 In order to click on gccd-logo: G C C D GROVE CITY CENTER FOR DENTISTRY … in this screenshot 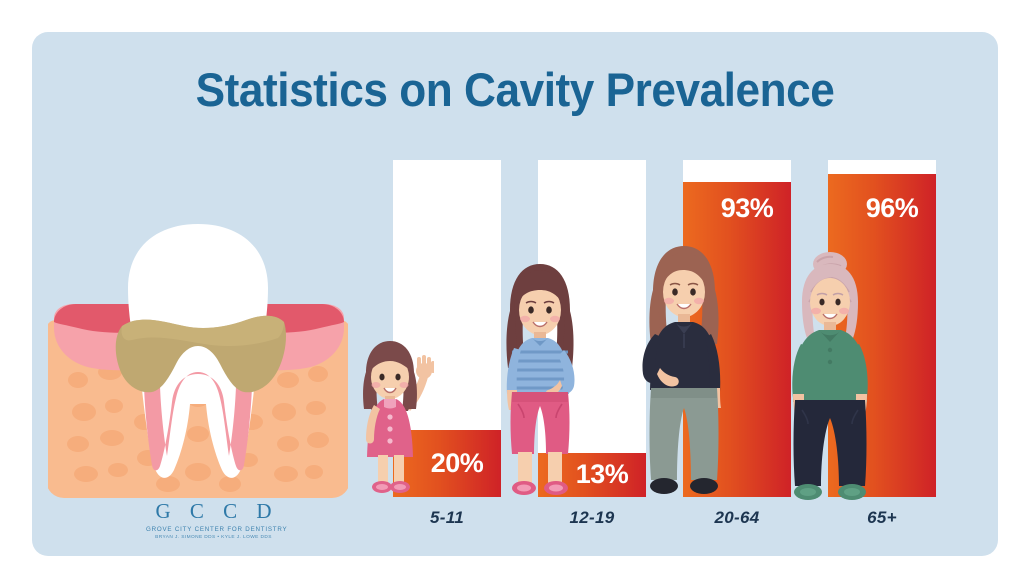, I will do `click(217, 520)`.